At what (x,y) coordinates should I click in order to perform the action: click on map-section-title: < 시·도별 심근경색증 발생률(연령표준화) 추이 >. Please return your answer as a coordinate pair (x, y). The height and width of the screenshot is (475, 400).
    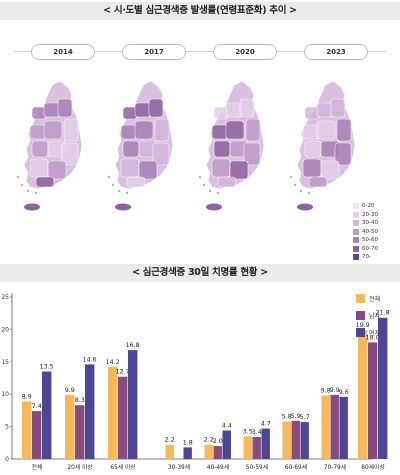
    Looking at the image, I should click on (200, 11).